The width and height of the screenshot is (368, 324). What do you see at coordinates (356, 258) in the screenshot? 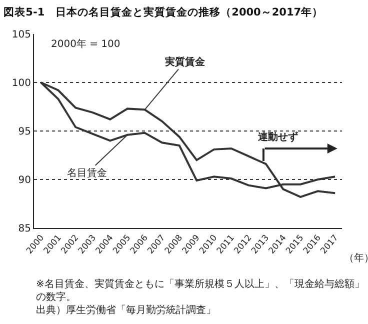
I see `x-axis-title: （年）` at bounding box center [356, 258].